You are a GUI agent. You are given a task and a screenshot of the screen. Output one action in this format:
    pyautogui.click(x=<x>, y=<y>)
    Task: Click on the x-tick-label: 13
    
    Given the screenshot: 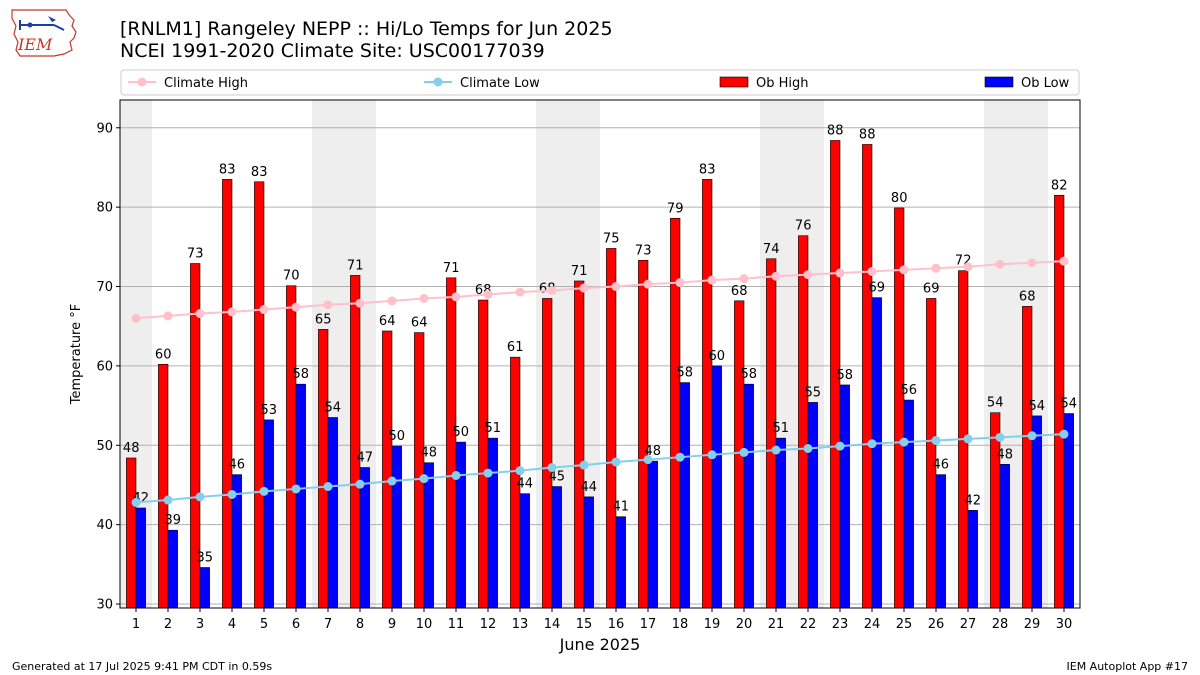 What is the action you would take?
    pyautogui.click(x=520, y=624)
    